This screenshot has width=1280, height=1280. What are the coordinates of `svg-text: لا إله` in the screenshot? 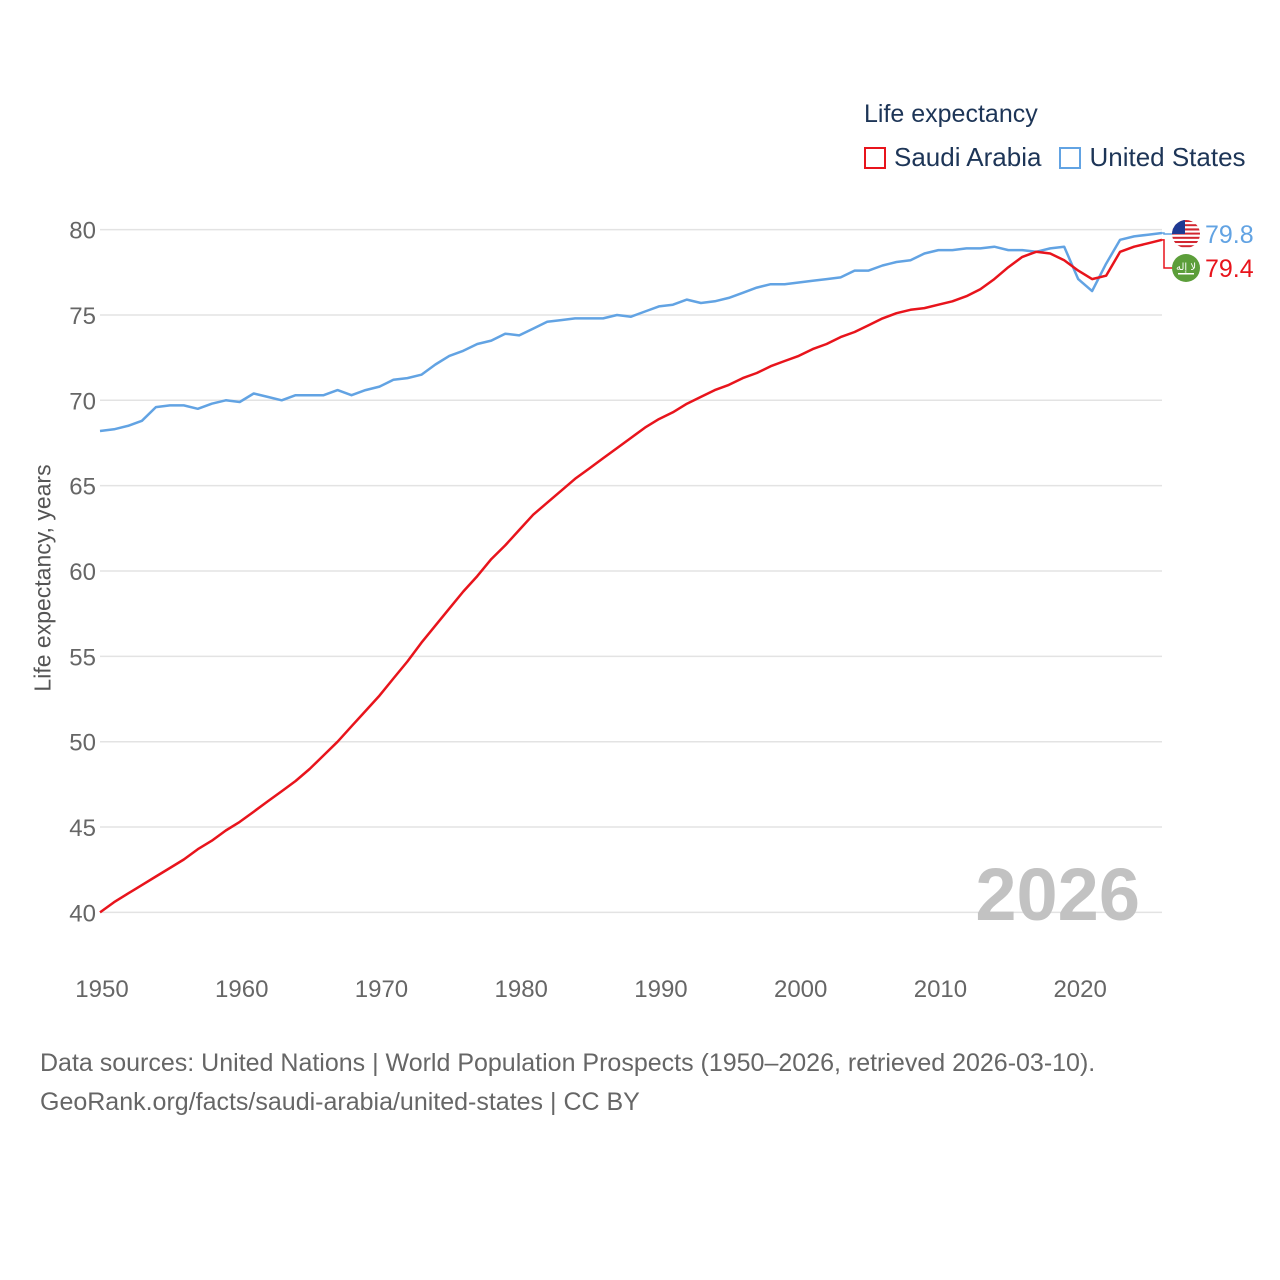 It's located at (1186, 267).